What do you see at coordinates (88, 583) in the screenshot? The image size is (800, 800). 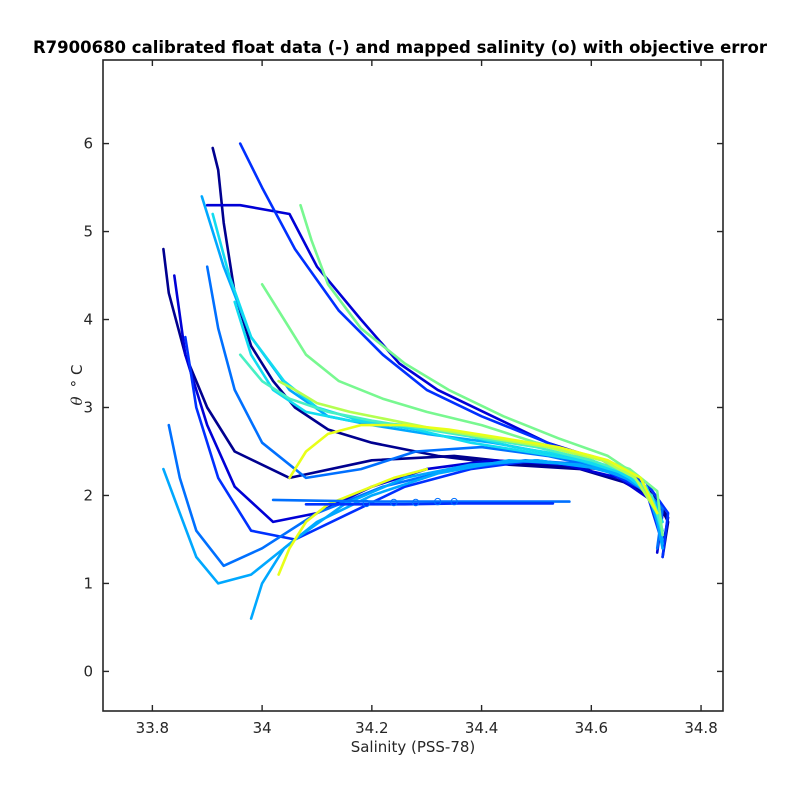 I see `y-tick-label: 1` at bounding box center [88, 583].